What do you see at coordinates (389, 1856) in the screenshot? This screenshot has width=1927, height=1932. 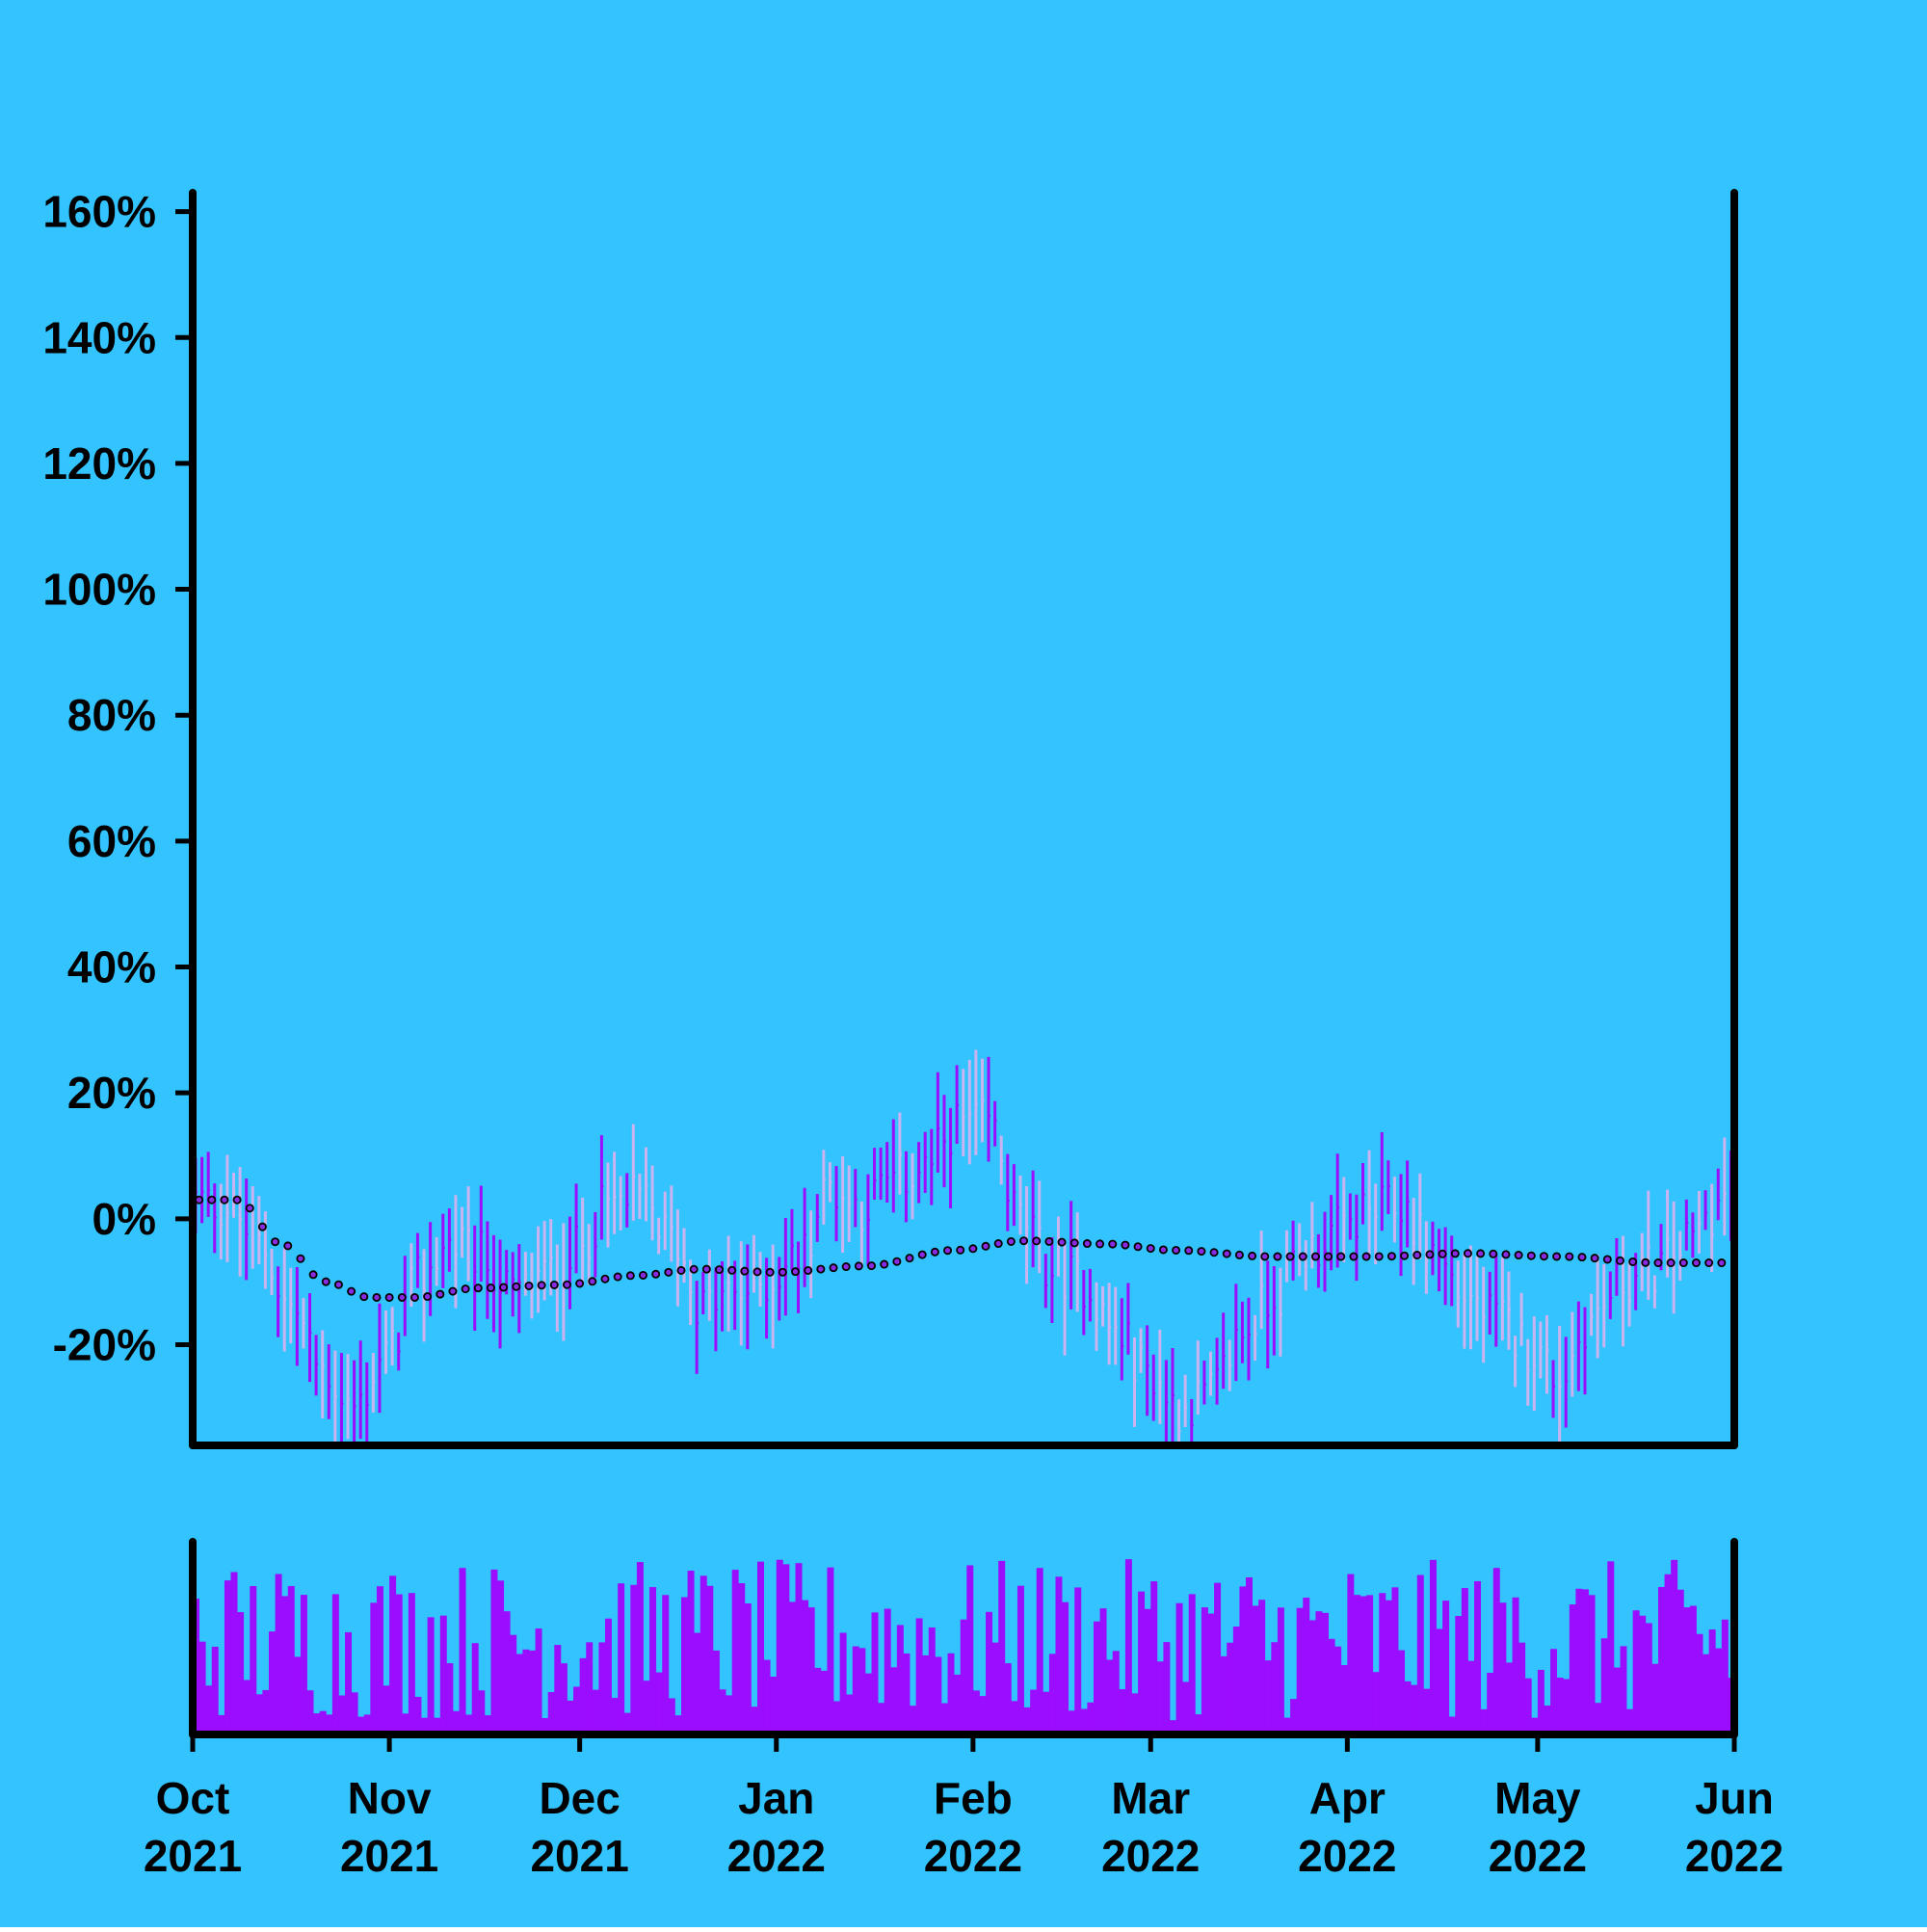 I see `x-tick-label-year: 2021` at bounding box center [389, 1856].